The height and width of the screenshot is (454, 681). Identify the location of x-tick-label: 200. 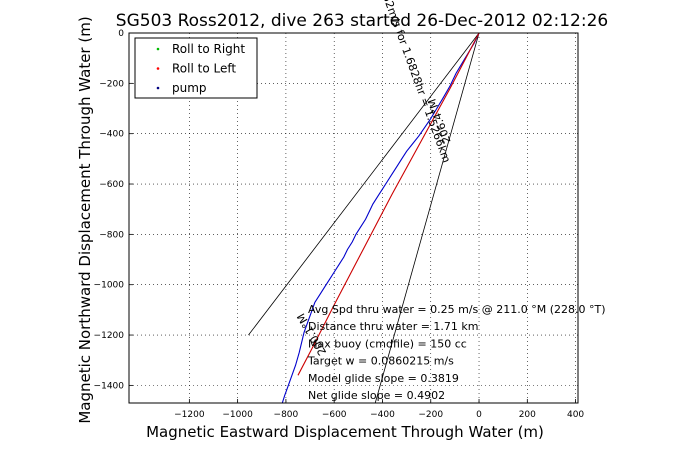
(527, 415).